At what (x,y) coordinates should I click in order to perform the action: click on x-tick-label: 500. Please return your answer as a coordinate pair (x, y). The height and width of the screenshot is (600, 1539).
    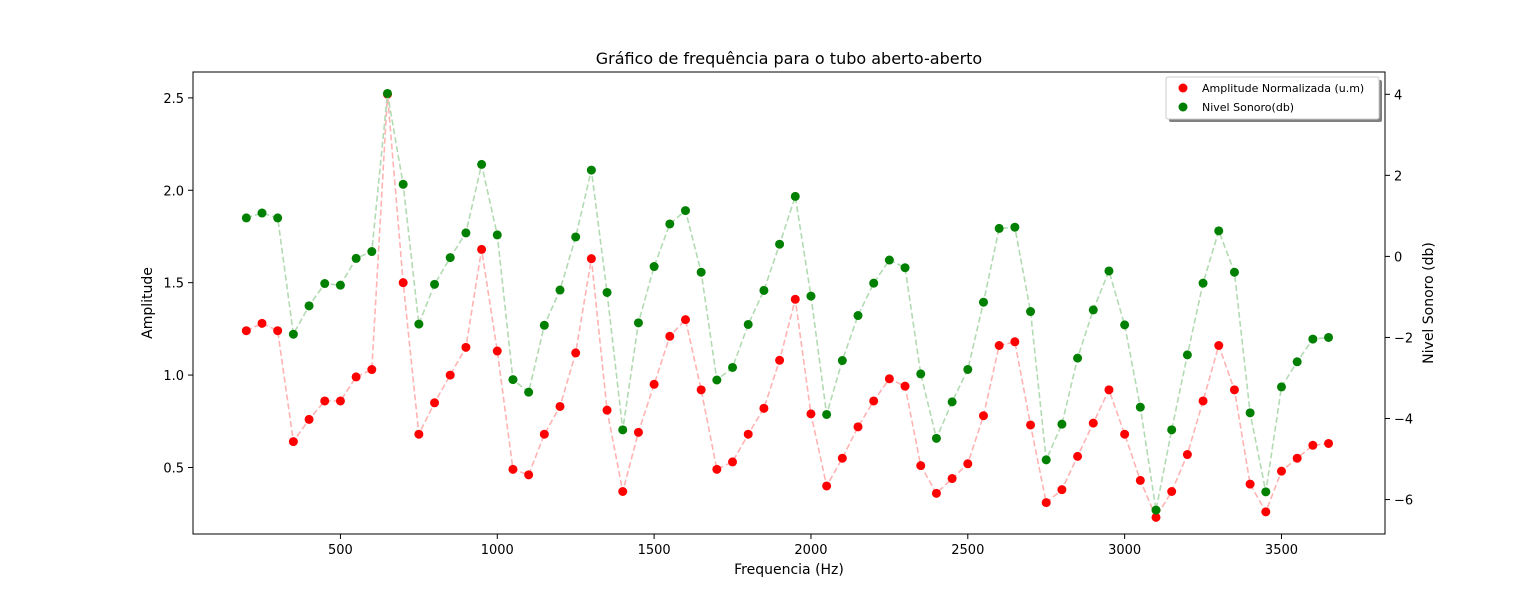
    Looking at the image, I should click on (340, 550).